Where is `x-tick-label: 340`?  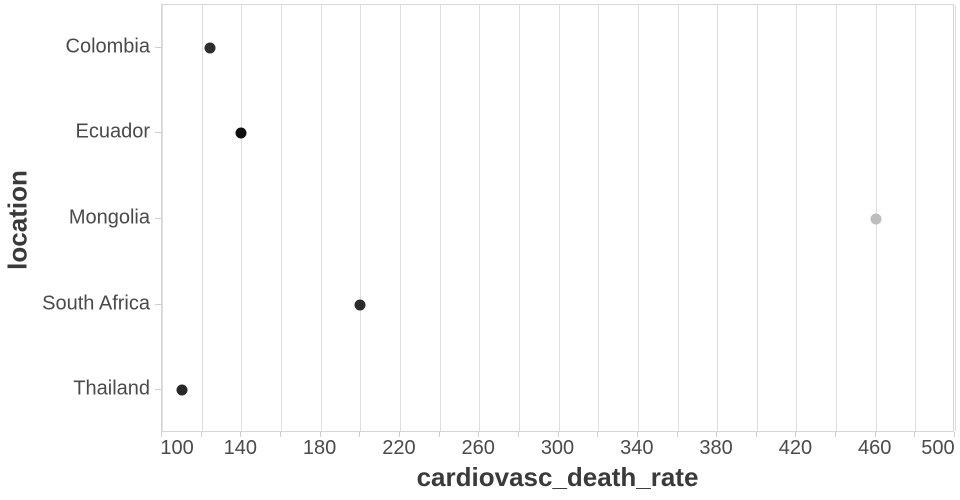
x-tick-label: 340 is located at coordinates (637, 448).